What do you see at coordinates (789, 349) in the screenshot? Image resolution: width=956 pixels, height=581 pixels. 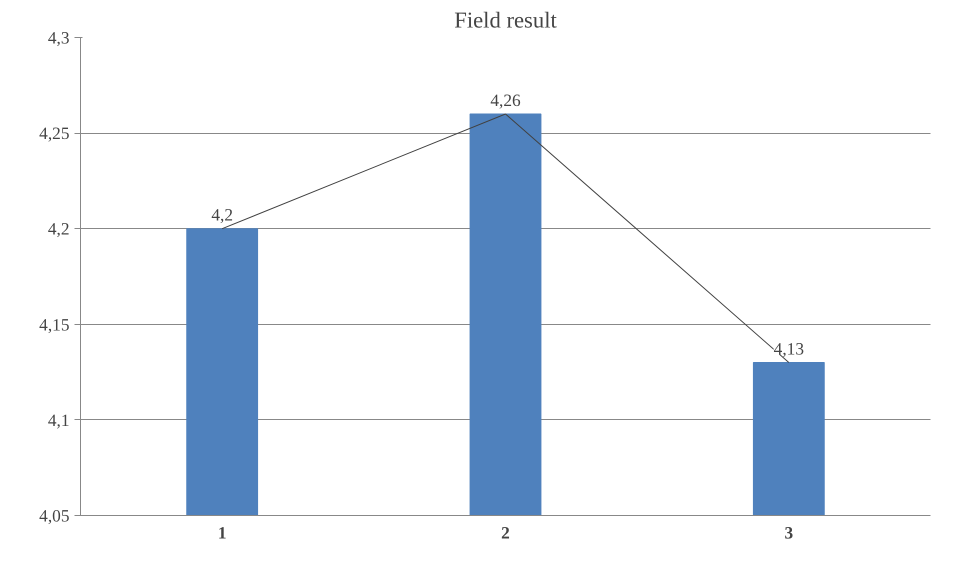 I see `data-label: 4,13` at bounding box center [789, 349].